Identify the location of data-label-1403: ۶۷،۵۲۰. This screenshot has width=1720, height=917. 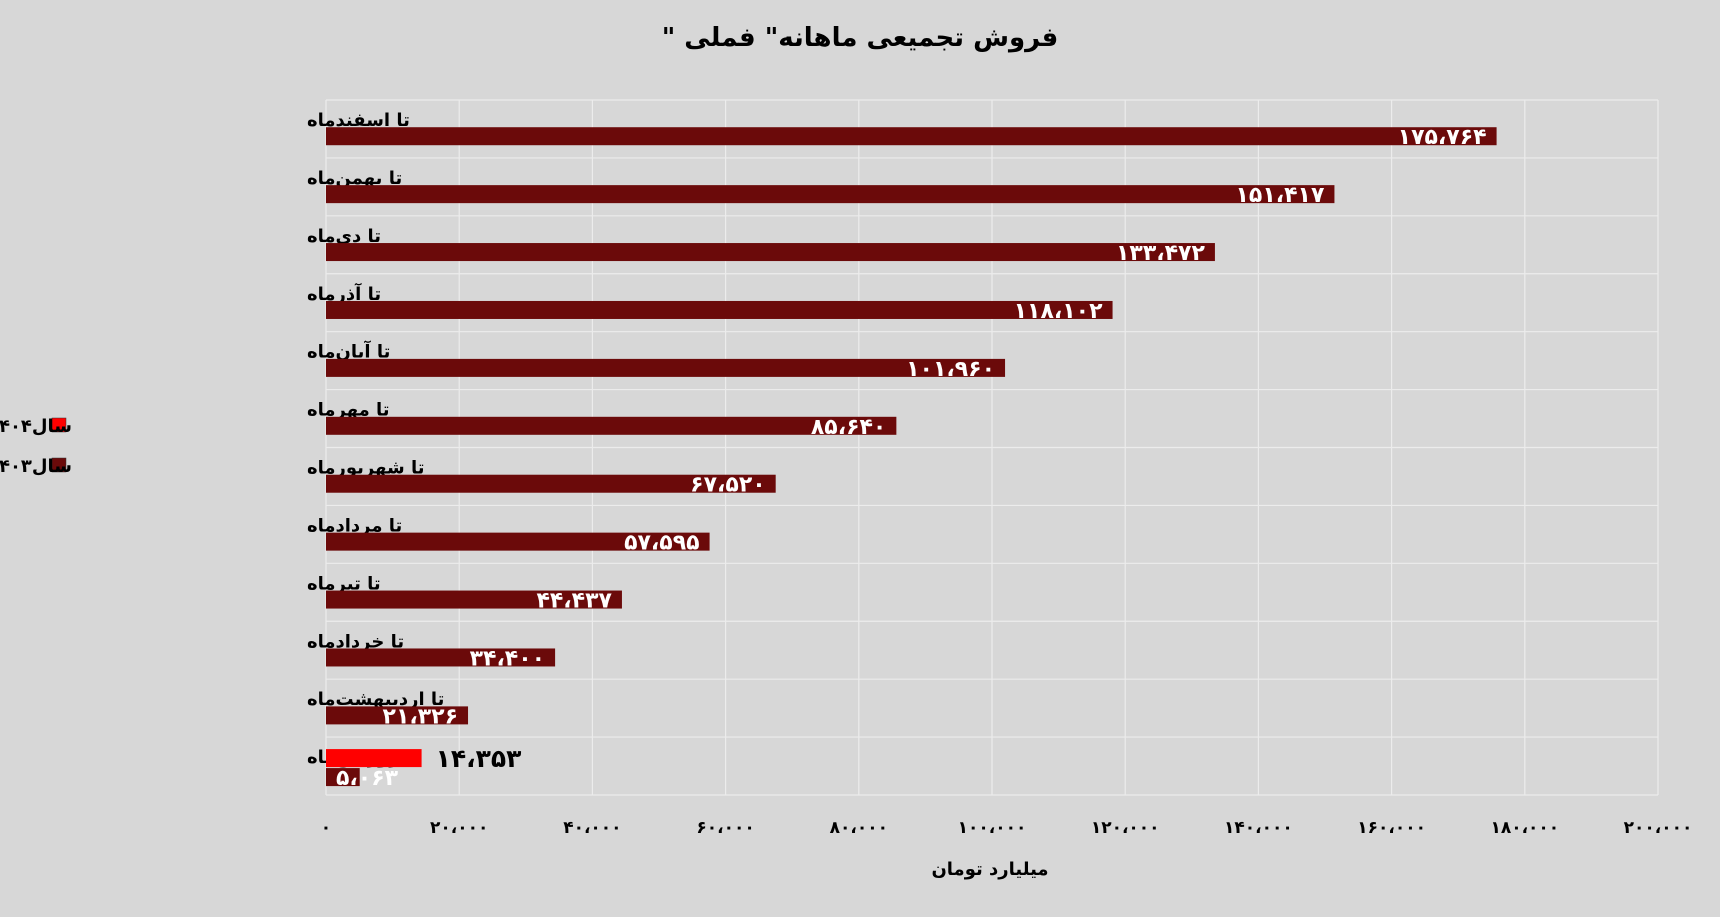
(728, 485).